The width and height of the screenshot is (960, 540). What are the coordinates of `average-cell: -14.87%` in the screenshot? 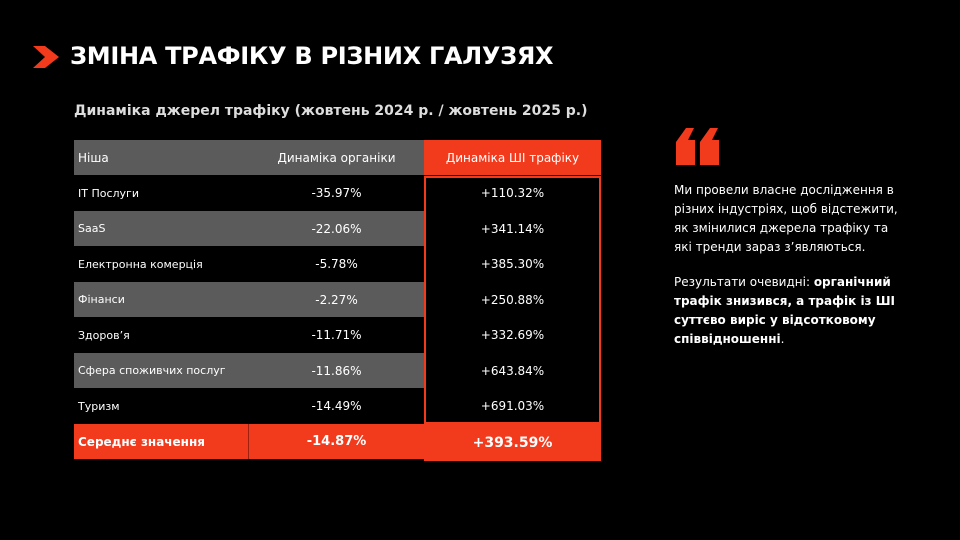 It's located at (336, 441).